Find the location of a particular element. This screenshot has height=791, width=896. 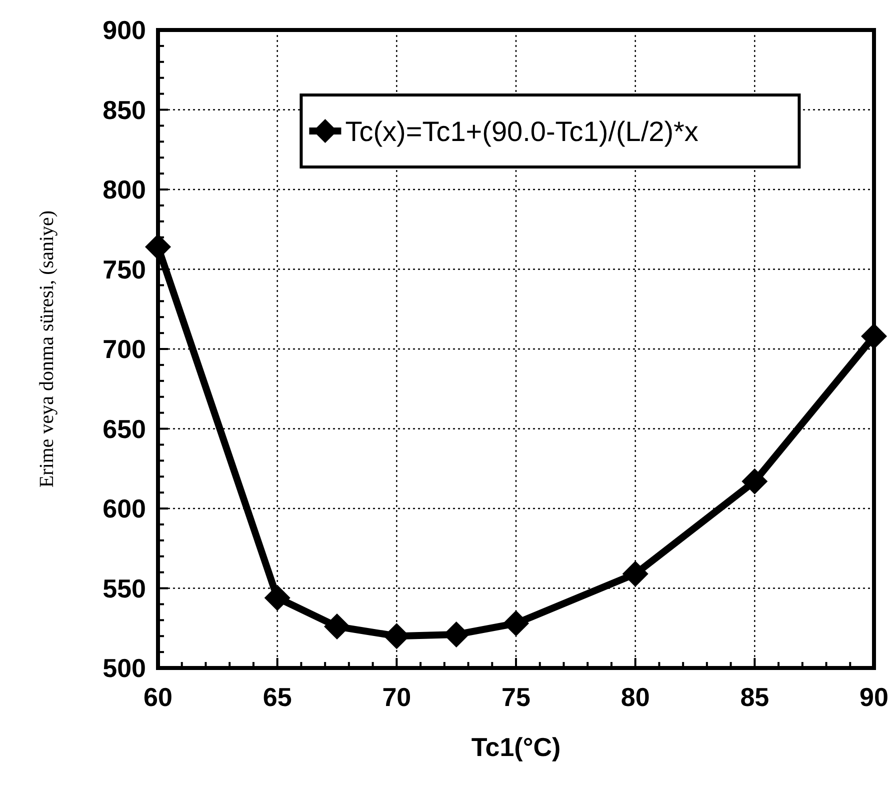

y-tick-label: 550 is located at coordinates (124, 588).